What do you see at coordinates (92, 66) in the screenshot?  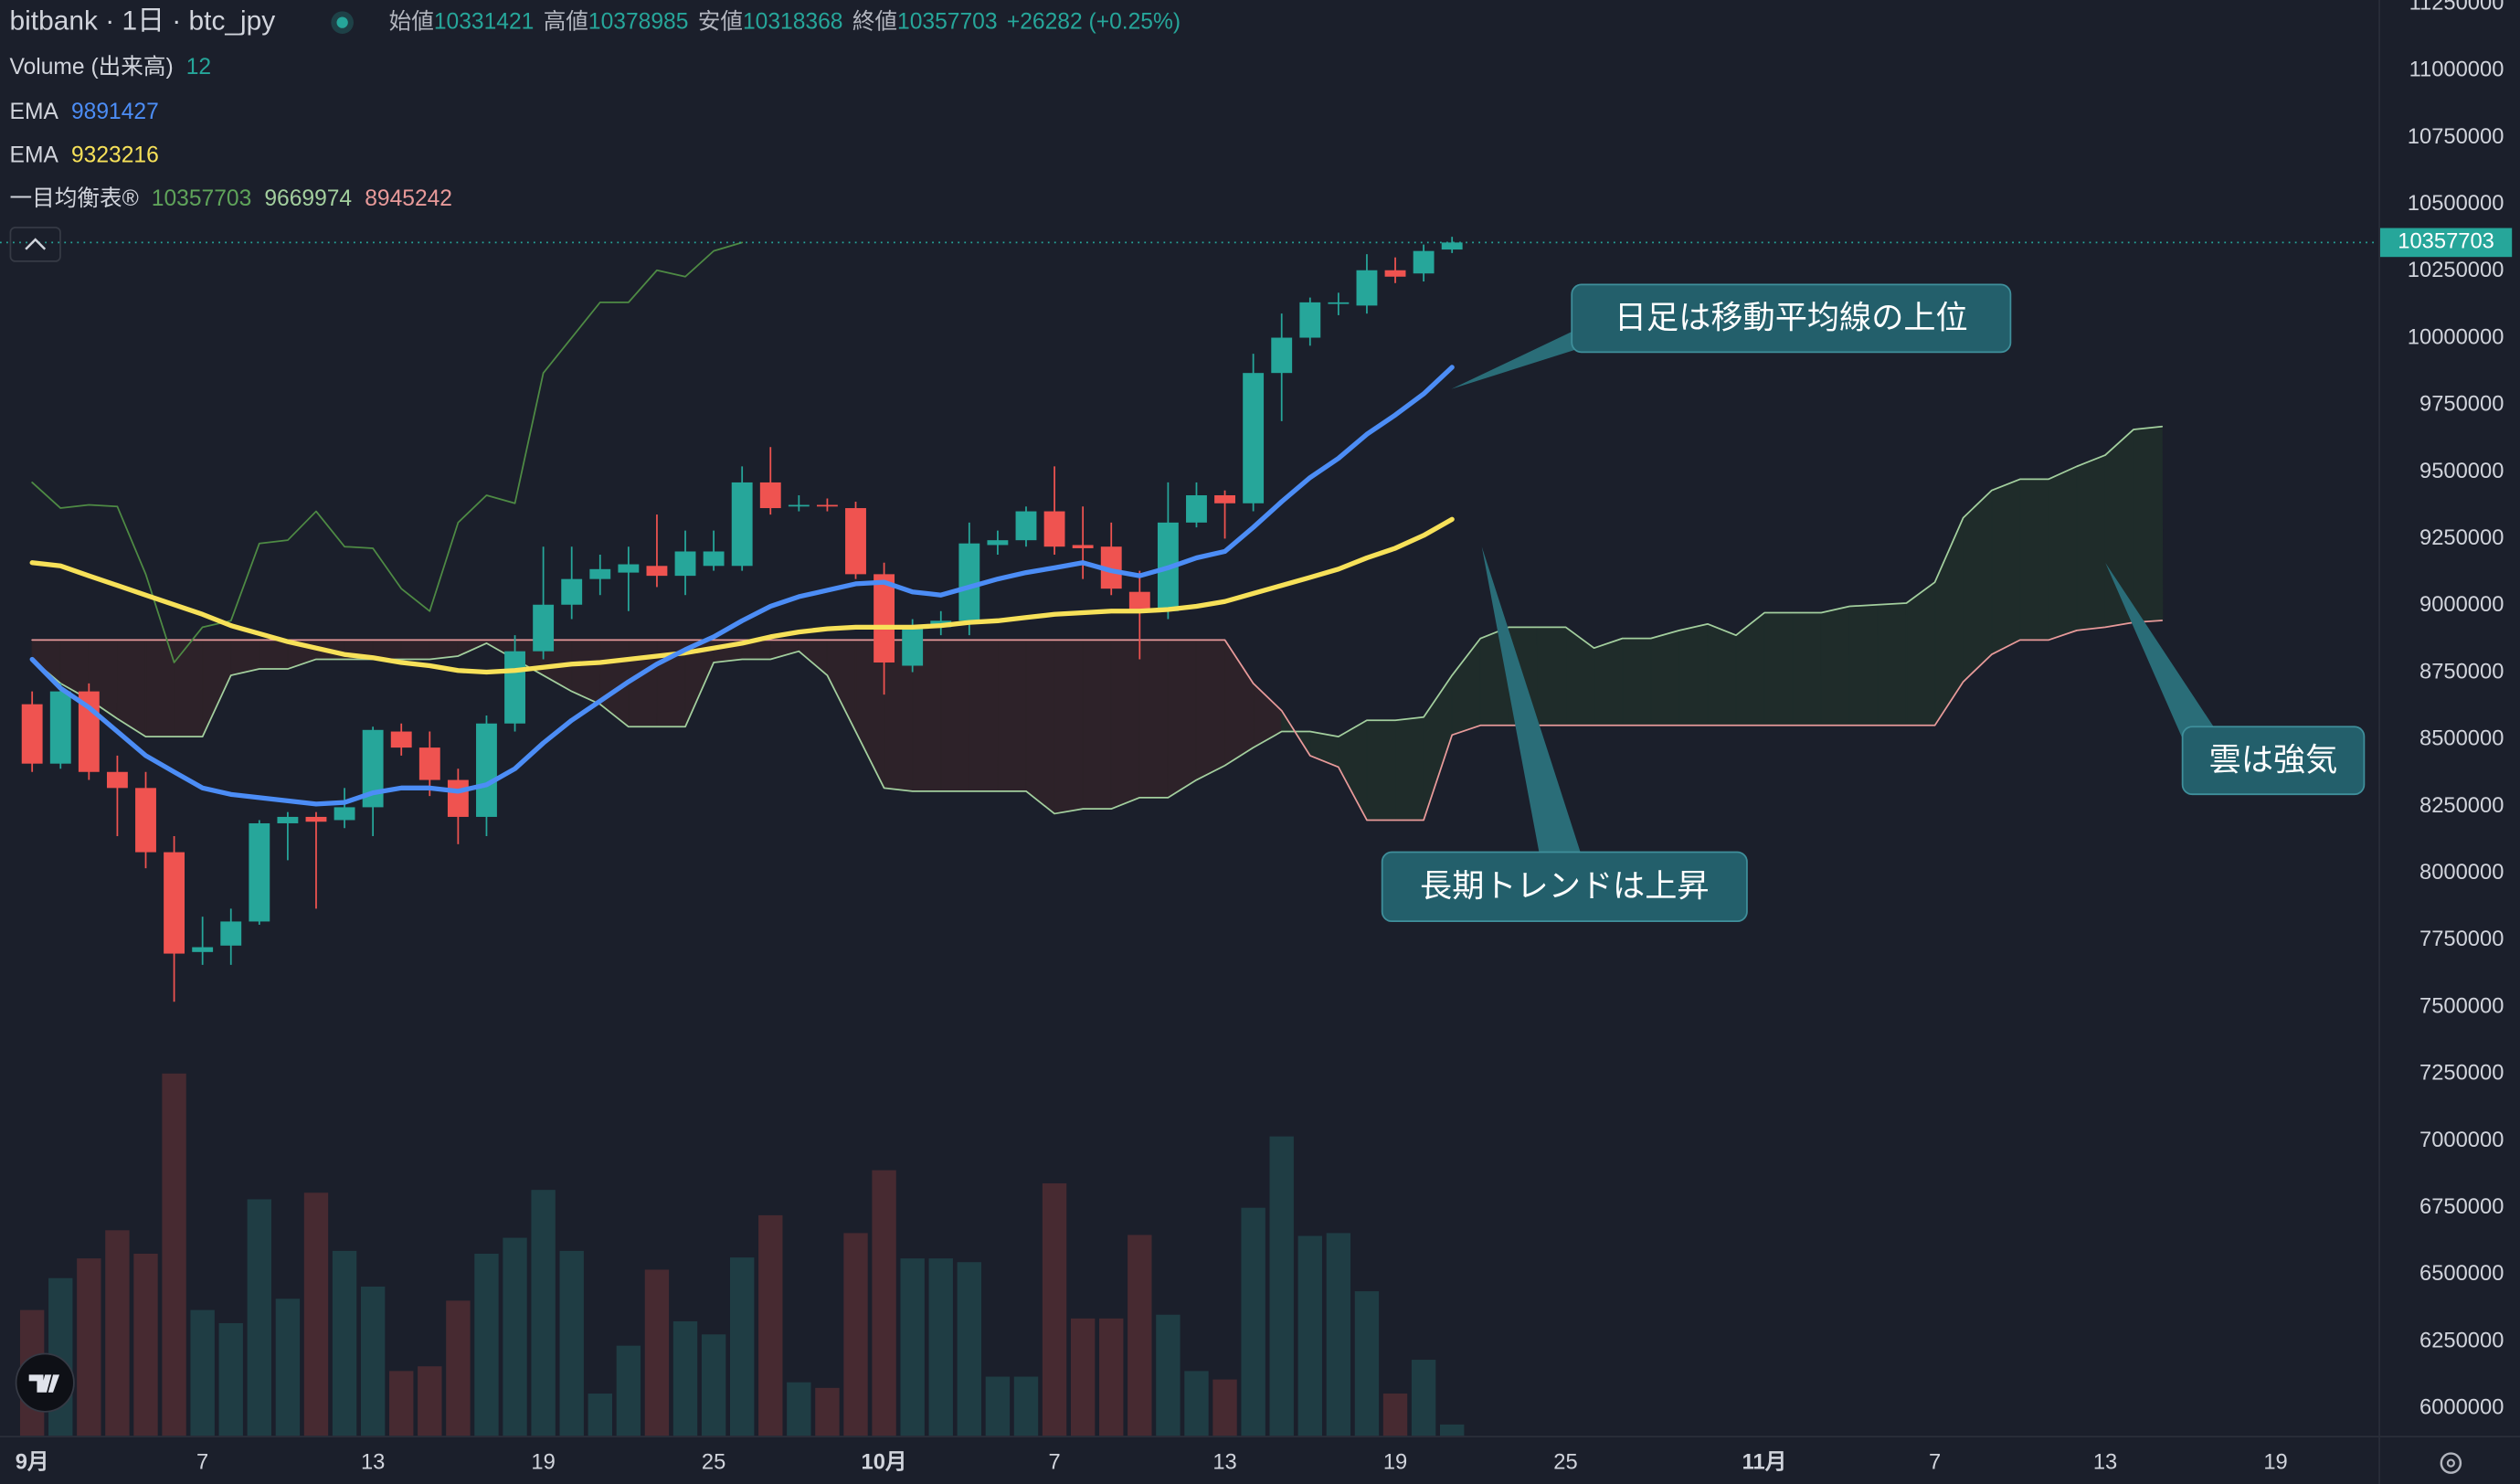 I see `legend-name: Volume (出来高)` at bounding box center [92, 66].